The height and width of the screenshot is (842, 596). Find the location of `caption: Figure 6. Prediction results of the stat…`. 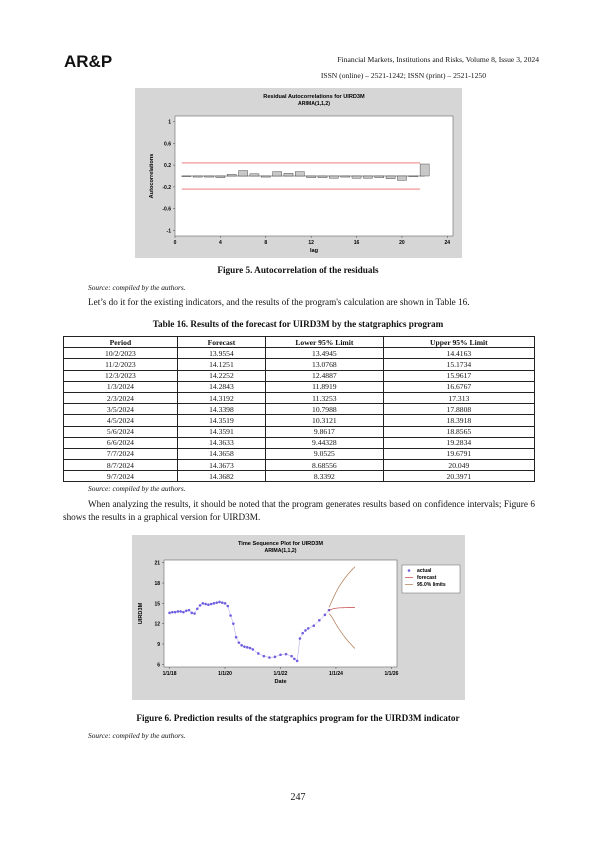

caption: Figure 6. Prediction results of the stat… is located at coordinates (298, 718).